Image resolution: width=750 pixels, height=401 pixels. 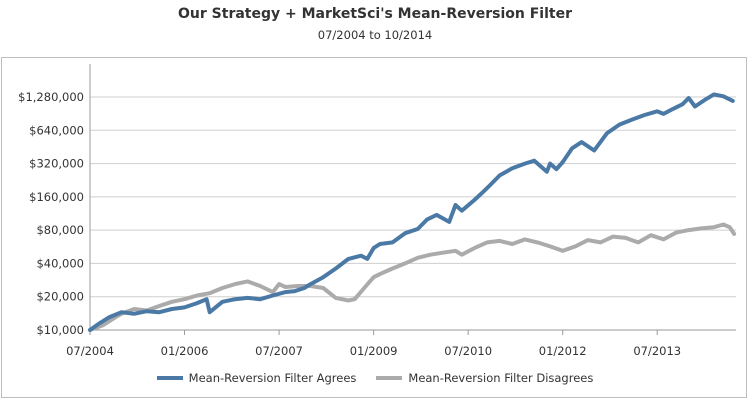 I want to click on y-tick-label-1: $20,000, so click(x=60, y=297).